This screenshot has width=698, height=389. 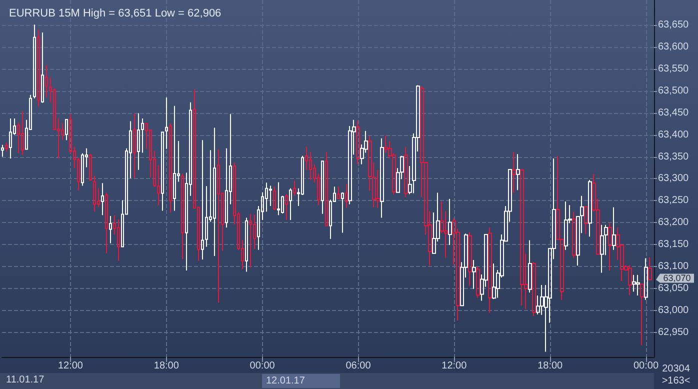 I want to click on y-tick-label: 63,500, so click(x=674, y=90).